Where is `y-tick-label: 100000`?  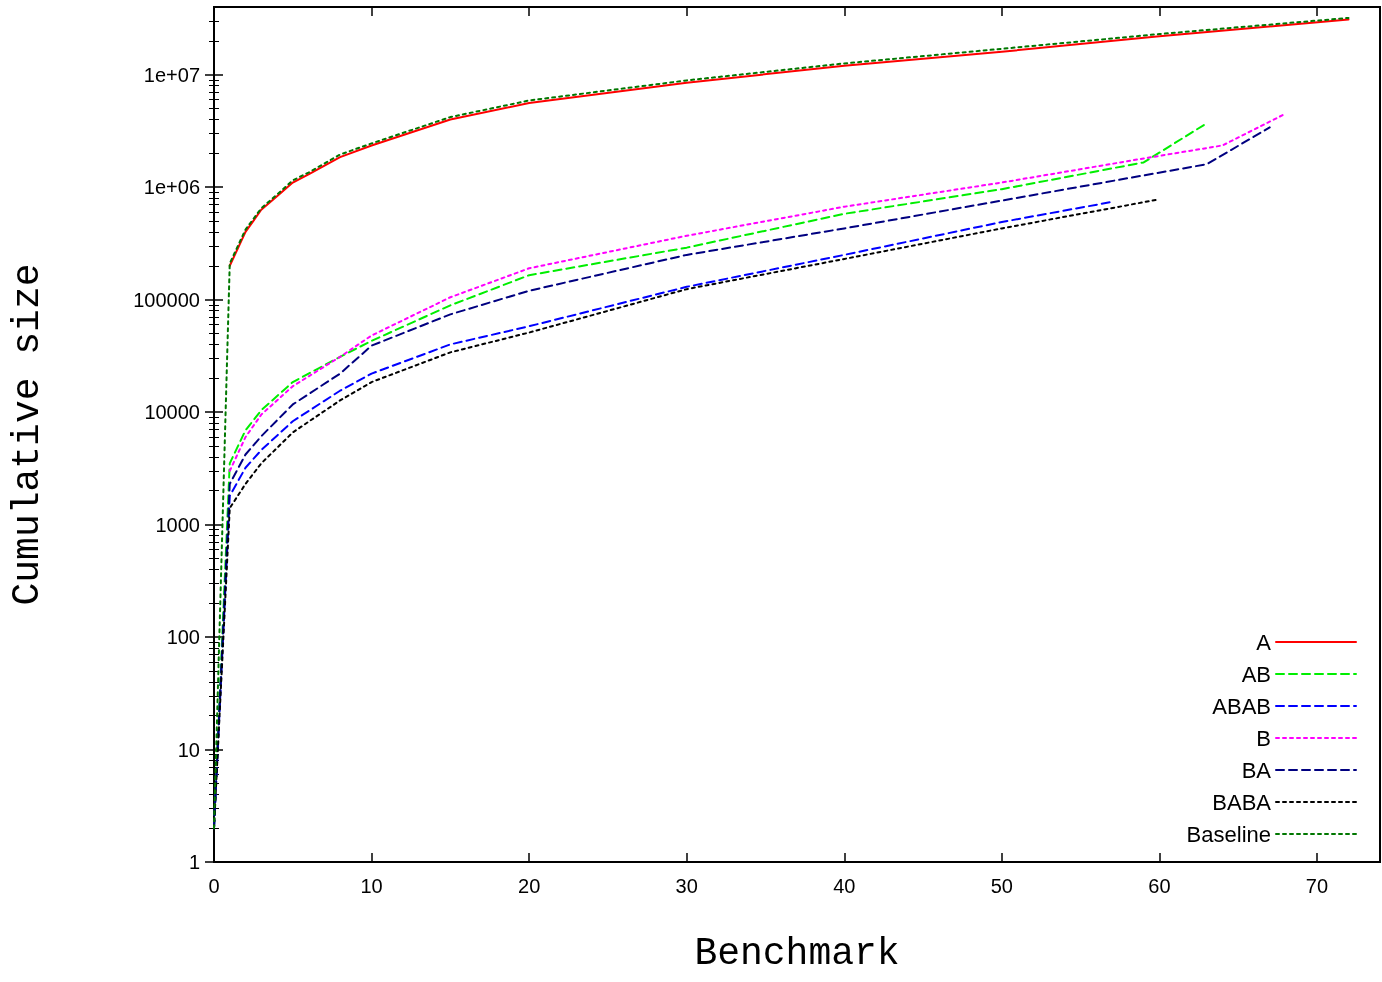
y-tick-label: 100000 is located at coordinates (166, 299).